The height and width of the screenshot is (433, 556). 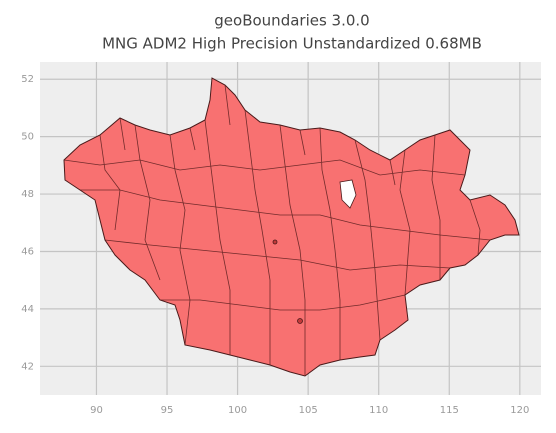 I want to click on y-tick-label: 52, so click(x=27, y=79).